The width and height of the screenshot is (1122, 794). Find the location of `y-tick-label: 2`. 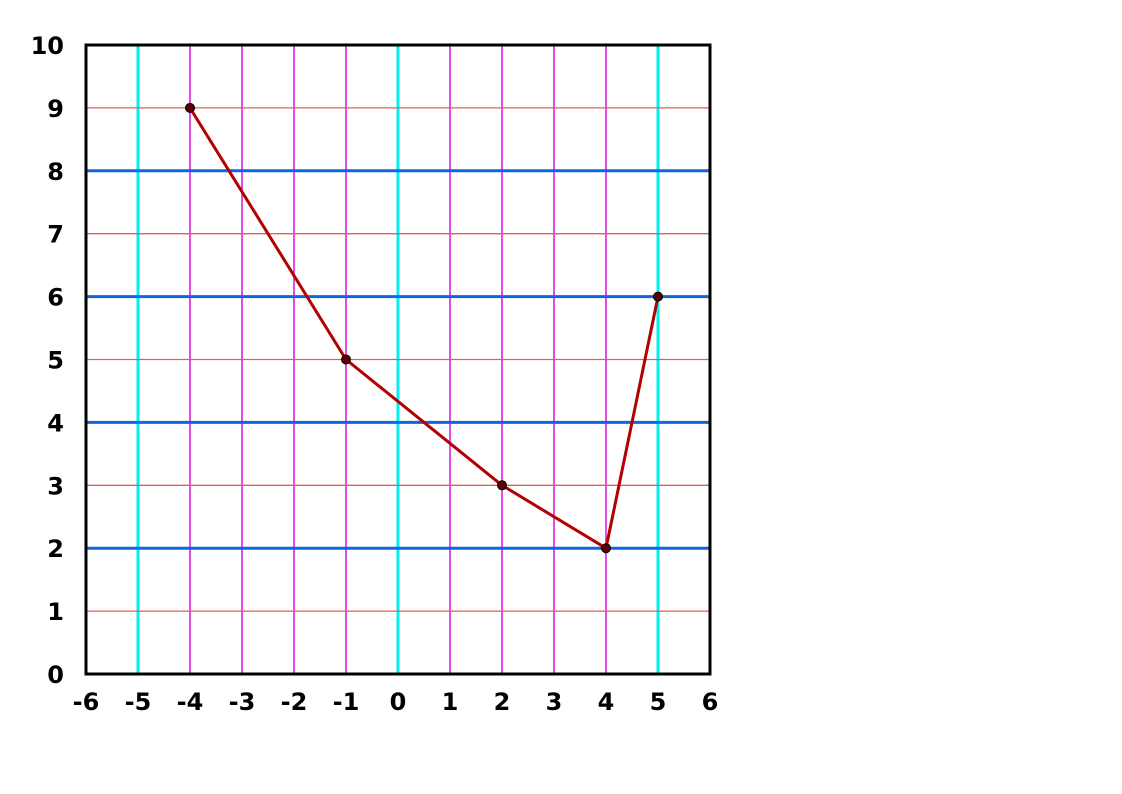

y-tick-label: 2 is located at coordinates (55, 549).